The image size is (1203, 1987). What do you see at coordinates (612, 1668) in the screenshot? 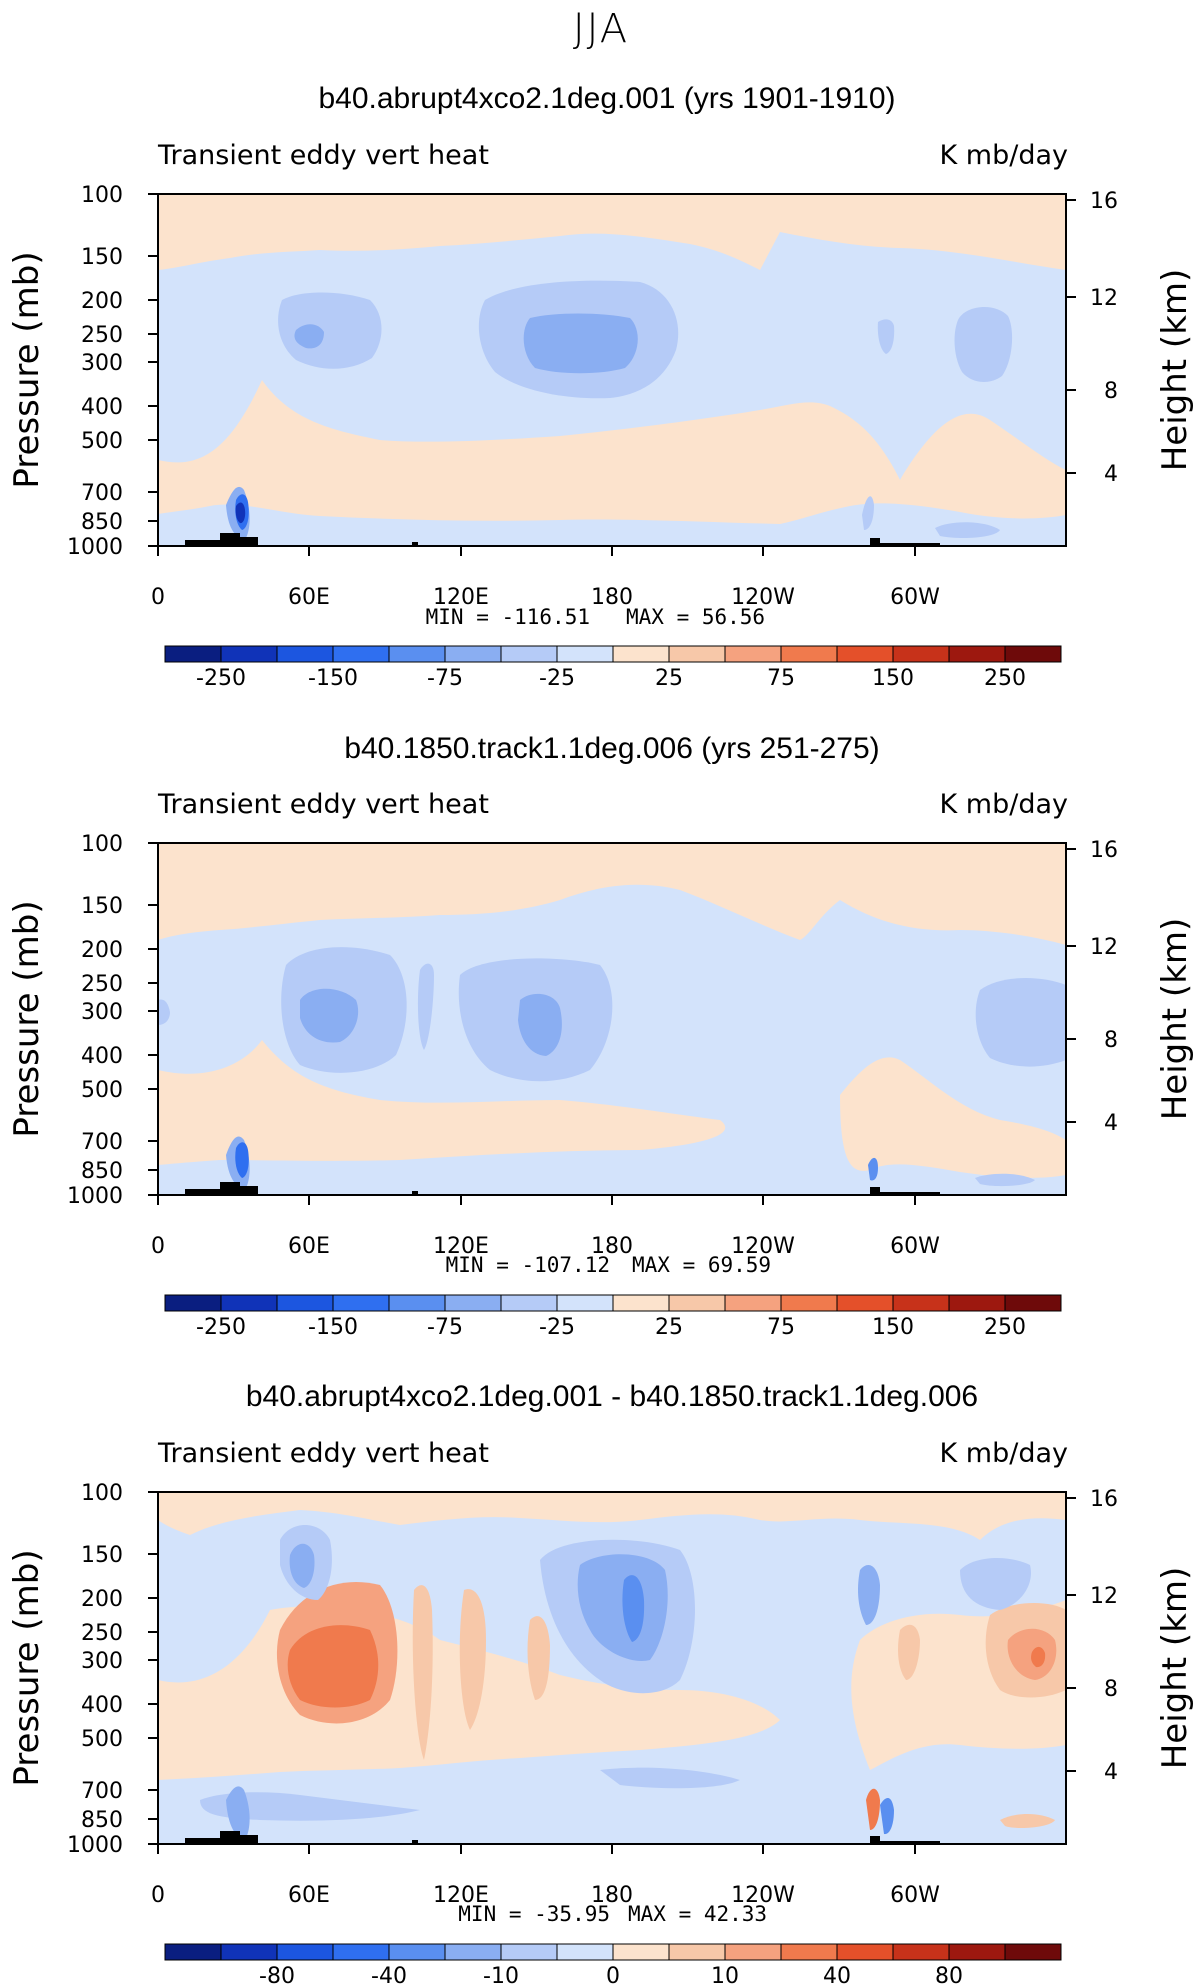
I see `plot-area` at bounding box center [612, 1668].